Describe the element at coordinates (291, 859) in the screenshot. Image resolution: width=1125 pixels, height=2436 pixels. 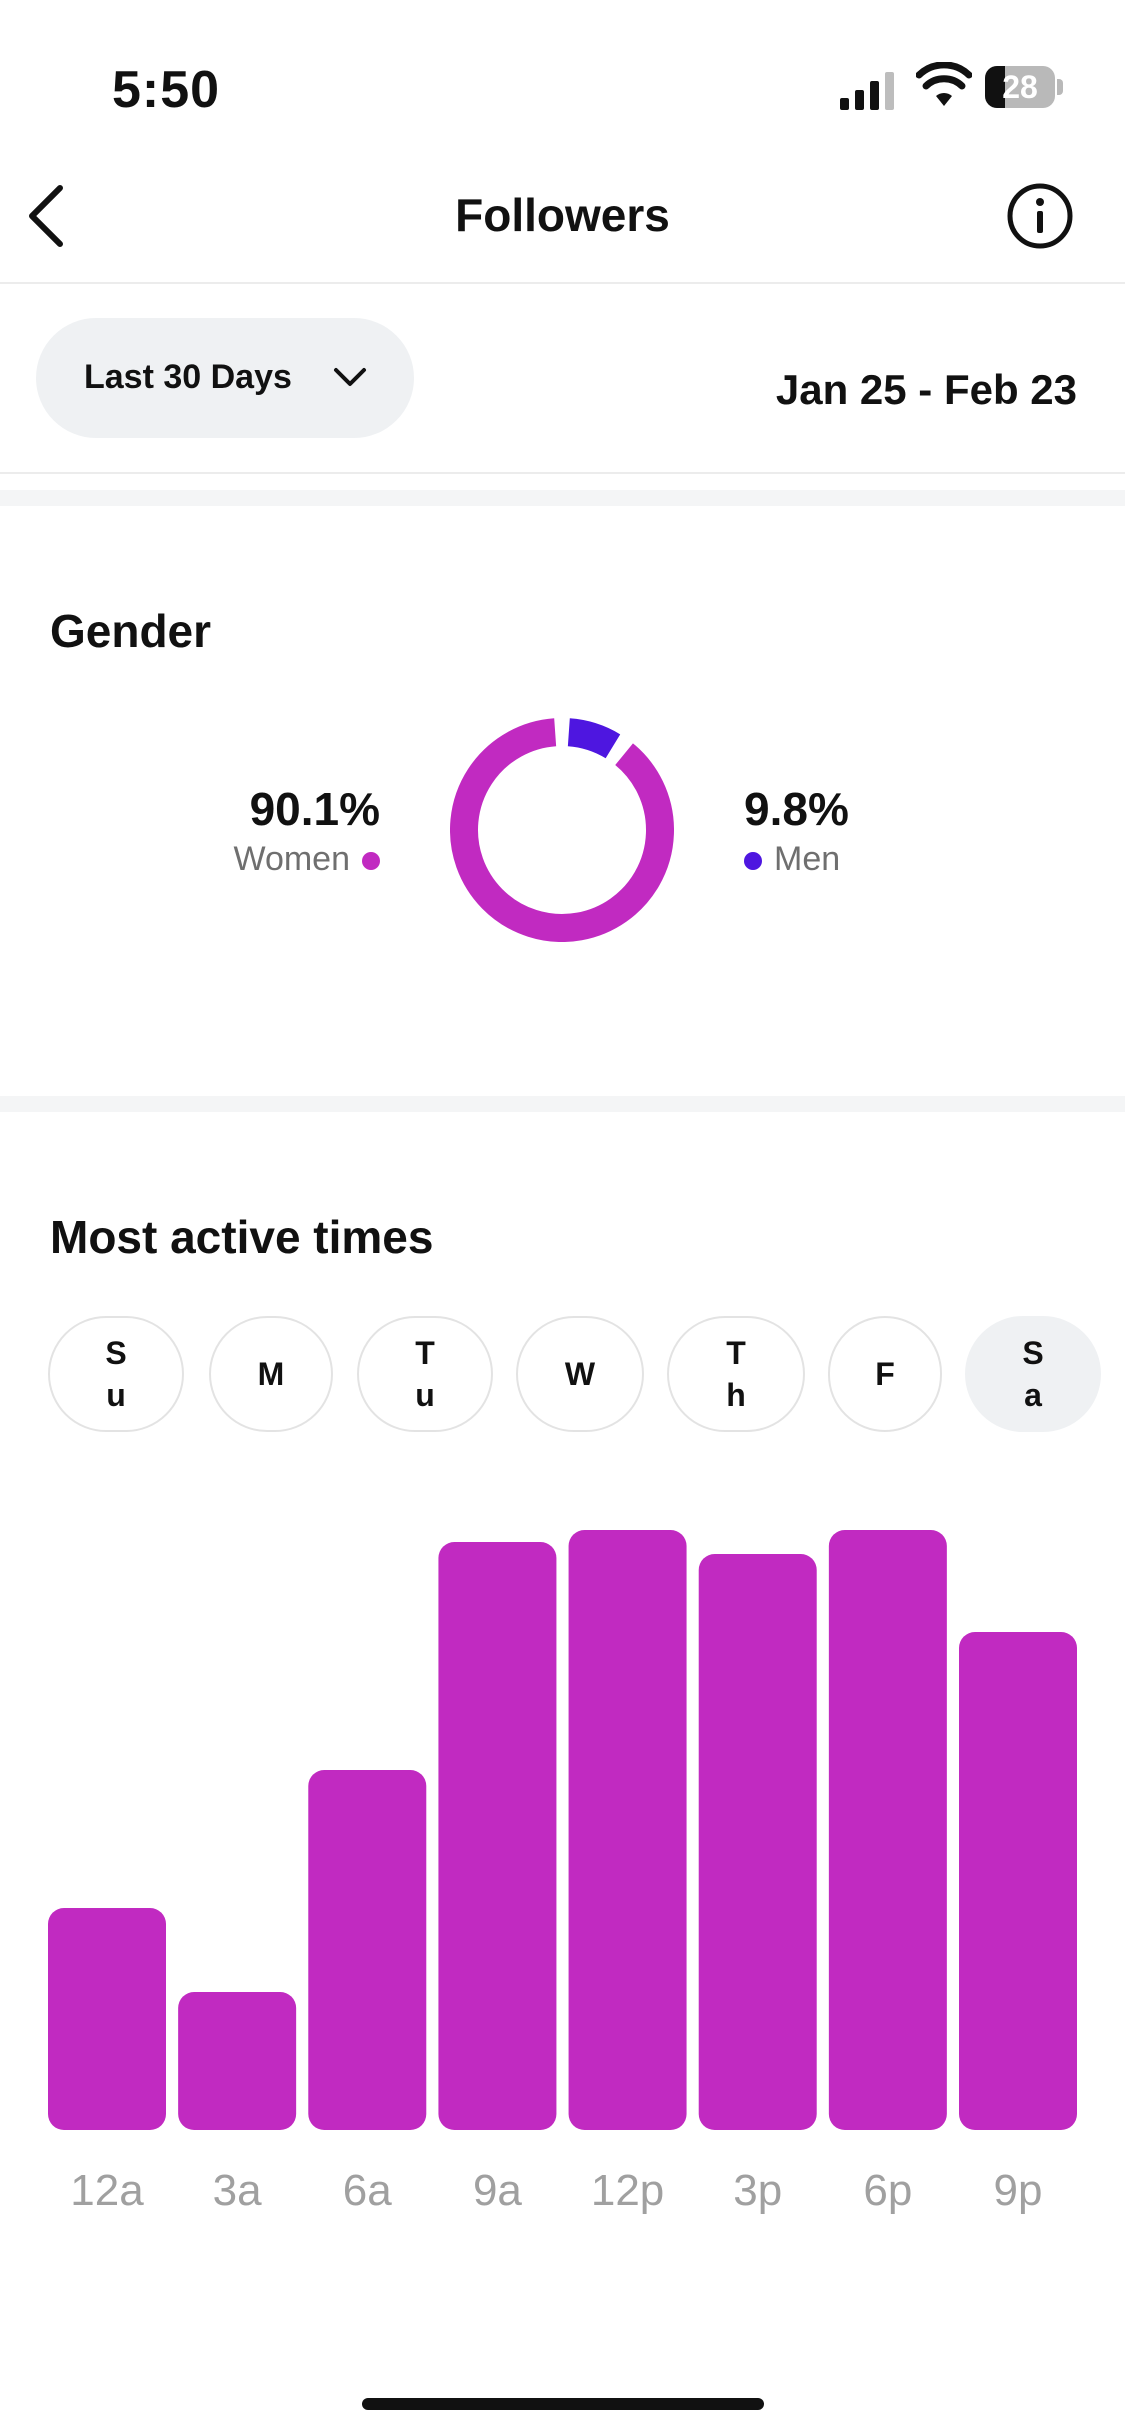
I see `women-label: Women` at that location.